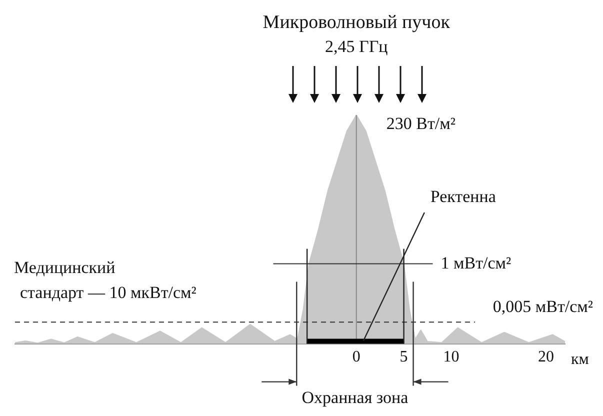  What do you see at coordinates (105, 280) in the screenshot?
I see `annotation: Медицинский стандарт — 10 мкВт/см²` at bounding box center [105, 280].